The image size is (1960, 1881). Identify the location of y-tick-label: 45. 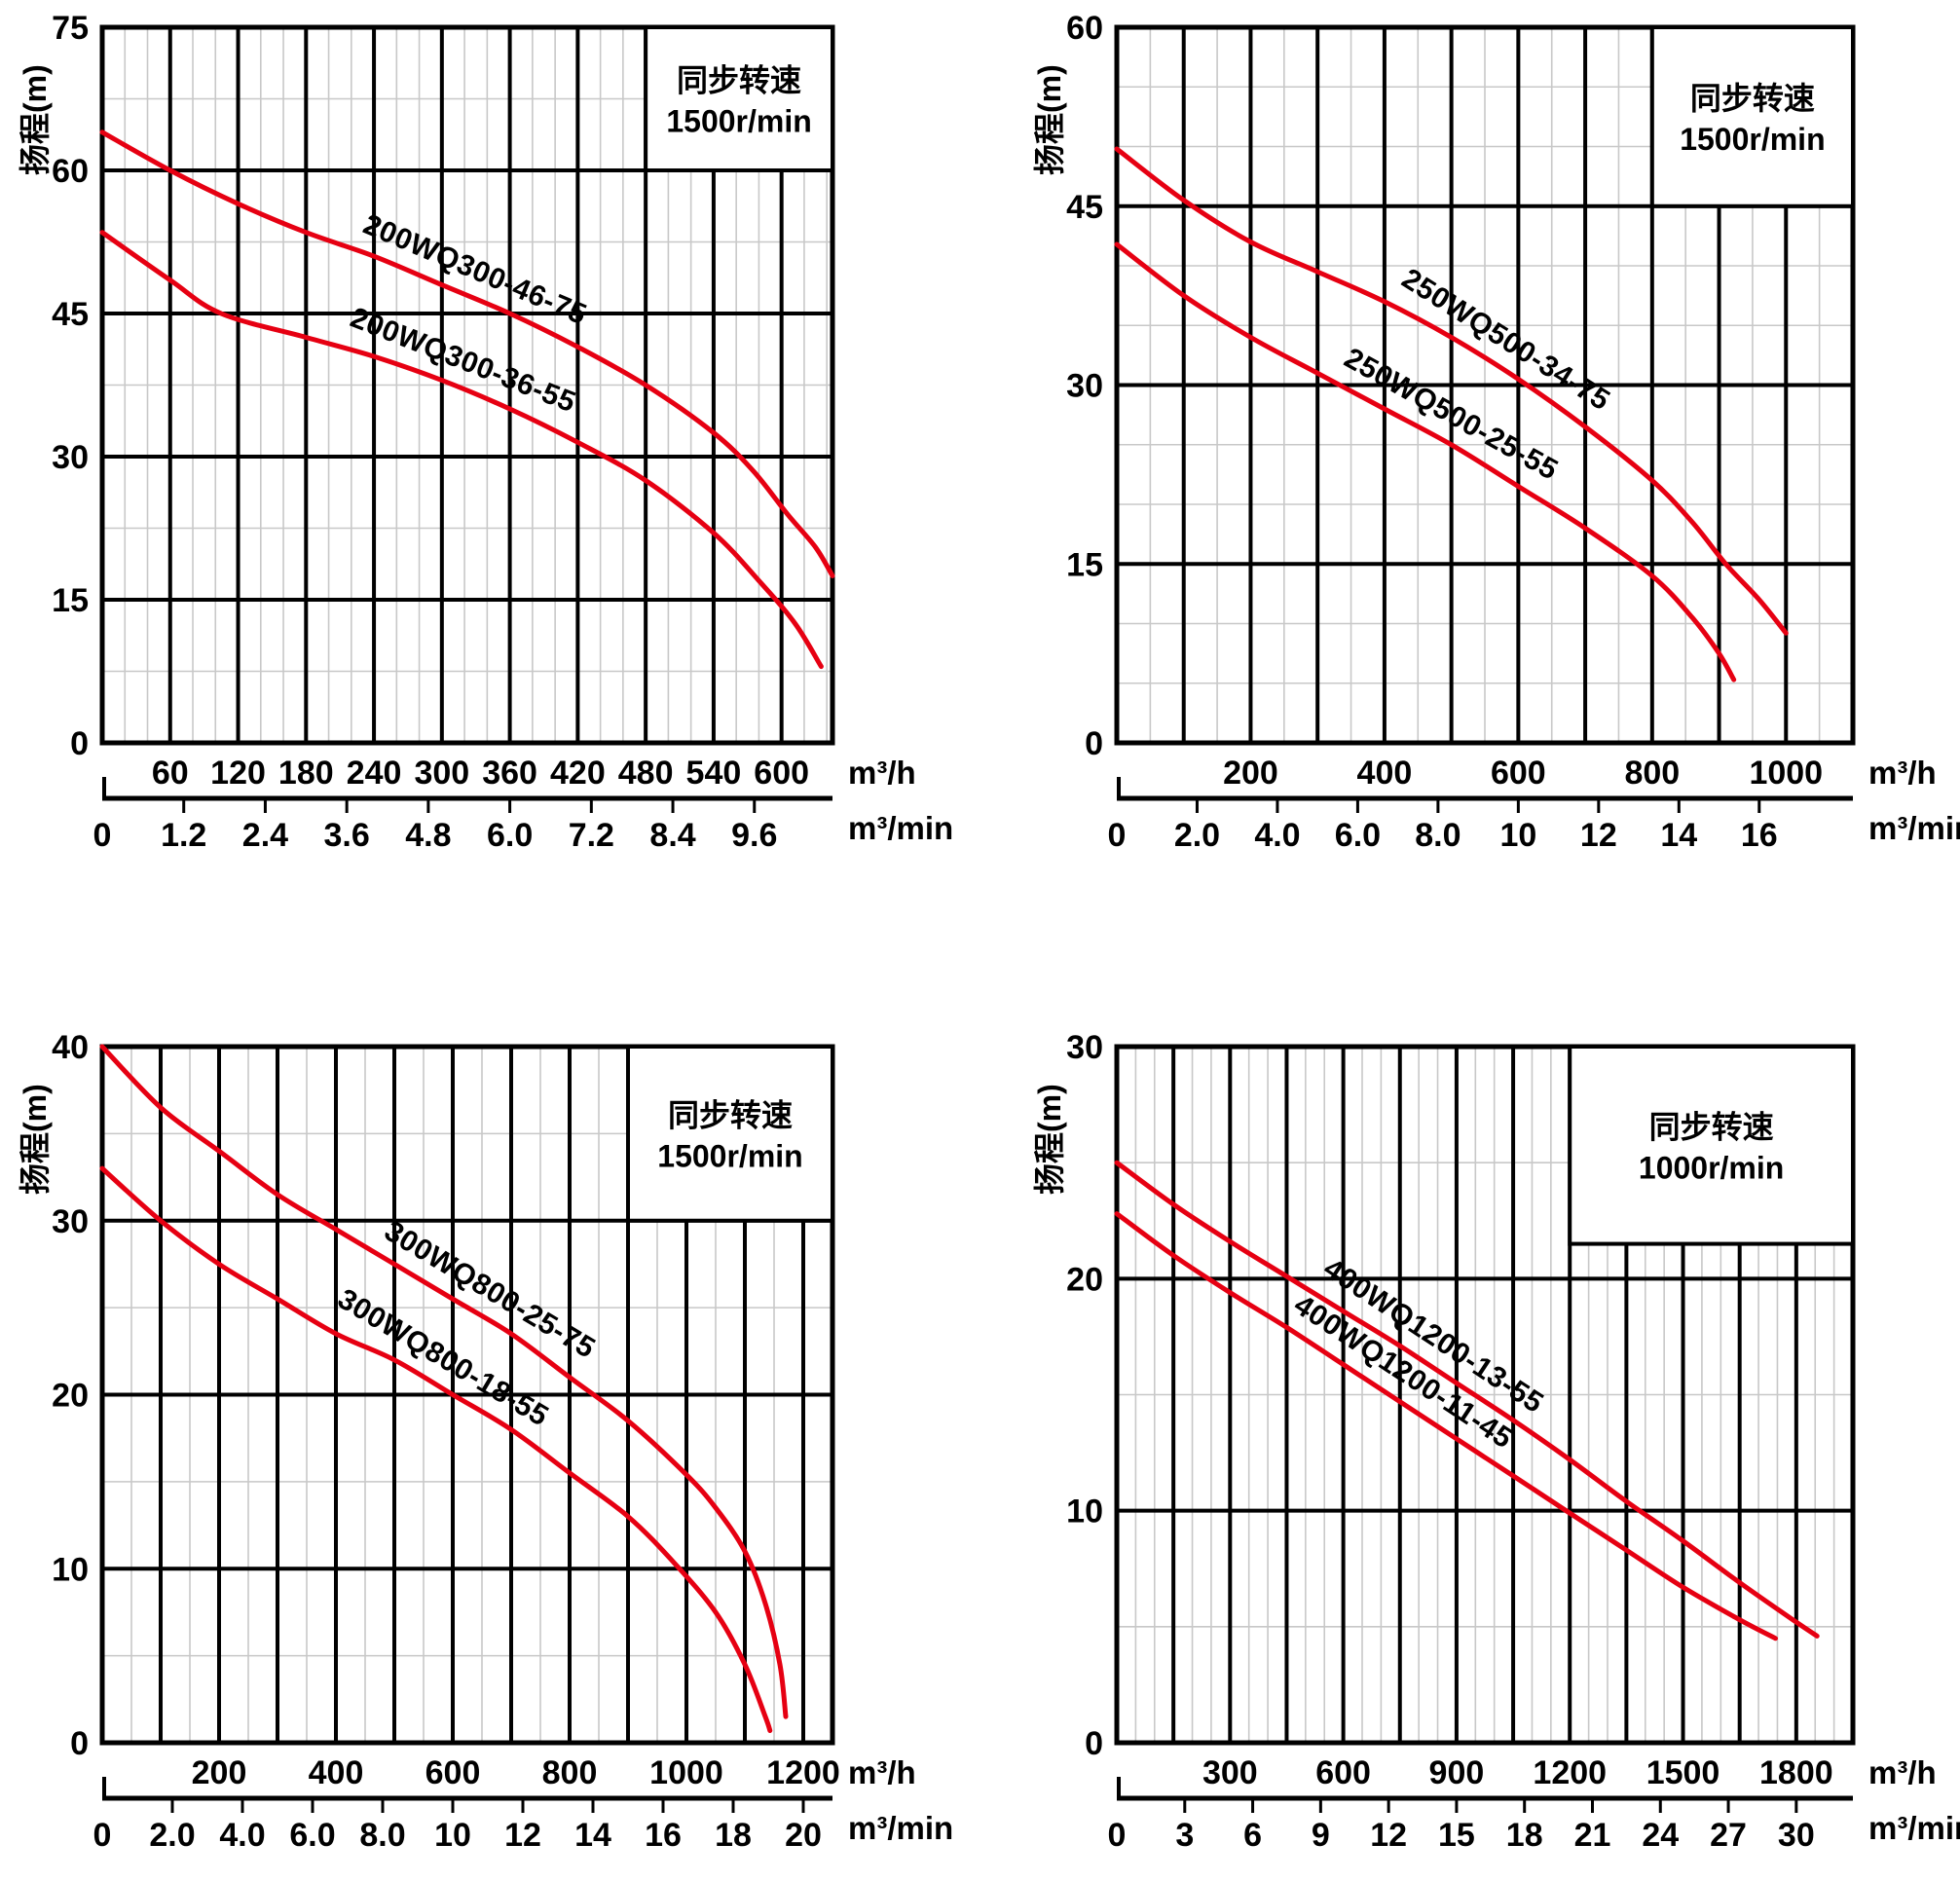
(1084, 208).